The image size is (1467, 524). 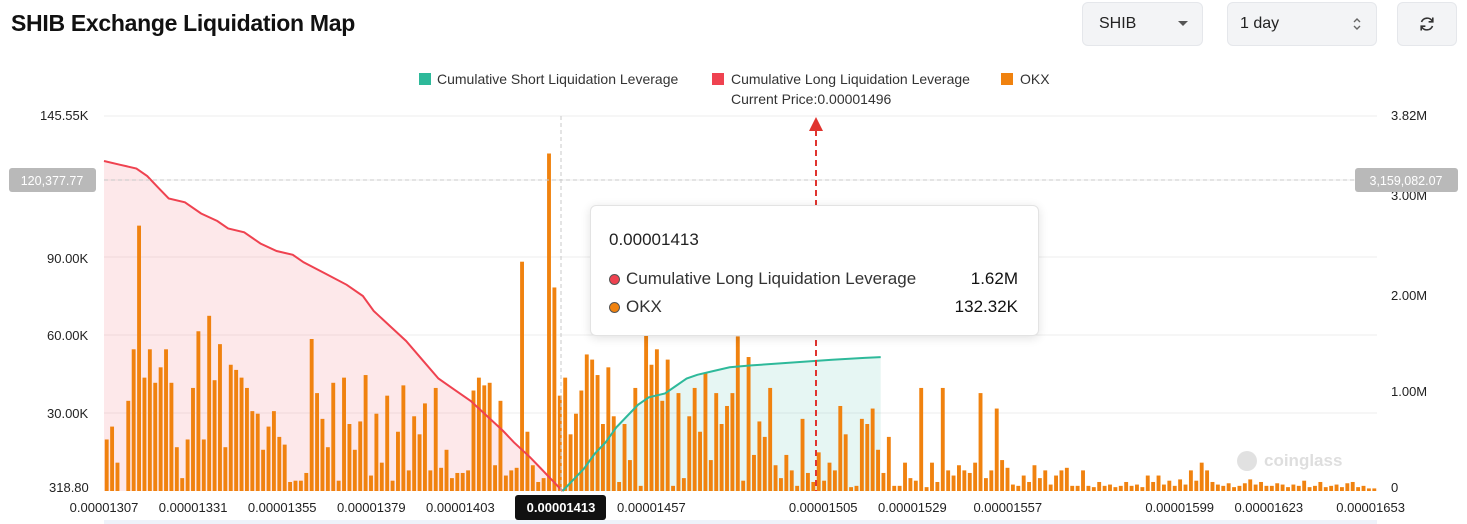 What do you see at coordinates (1035, 79) in the screenshot?
I see `legend-label-okx: OKX` at bounding box center [1035, 79].